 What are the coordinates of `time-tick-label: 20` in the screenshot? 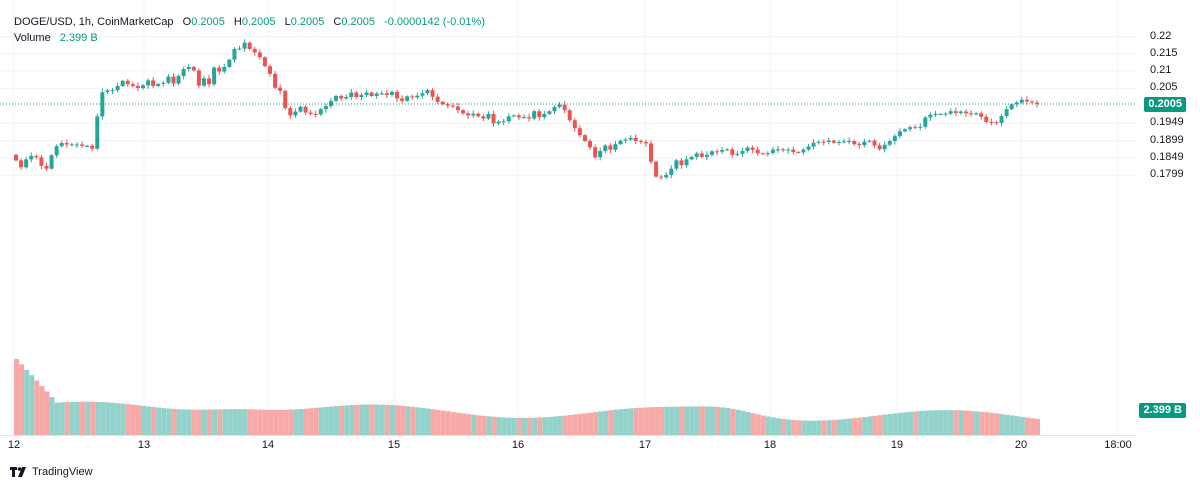 It's located at (1021, 445).